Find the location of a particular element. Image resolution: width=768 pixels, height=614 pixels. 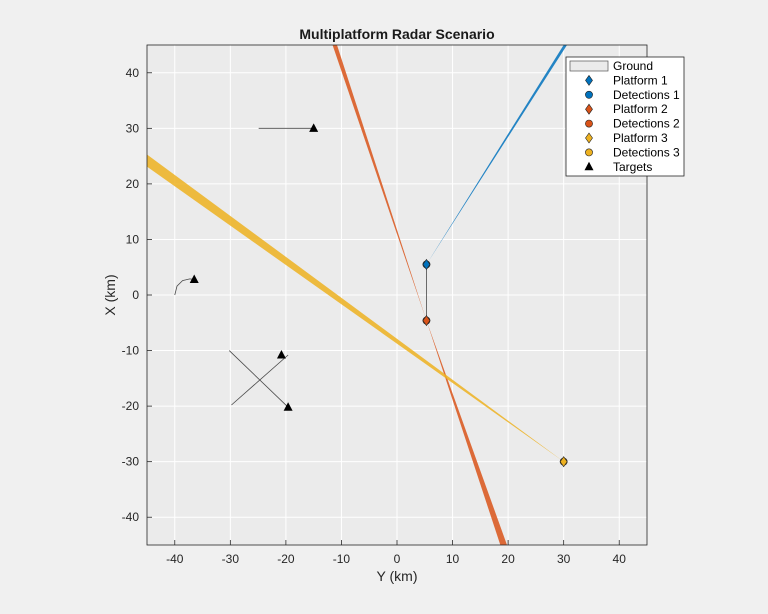

legend-platform-3-label: Platform 3 is located at coordinates (640, 138).